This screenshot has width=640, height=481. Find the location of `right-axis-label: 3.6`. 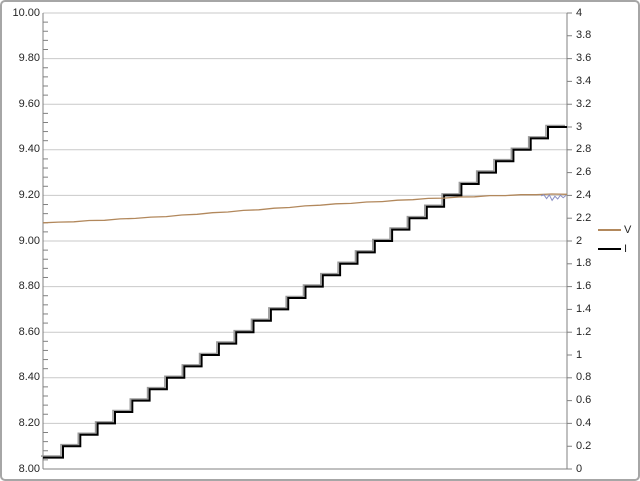

right-axis-label: 3.6 is located at coordinates (584, 58).